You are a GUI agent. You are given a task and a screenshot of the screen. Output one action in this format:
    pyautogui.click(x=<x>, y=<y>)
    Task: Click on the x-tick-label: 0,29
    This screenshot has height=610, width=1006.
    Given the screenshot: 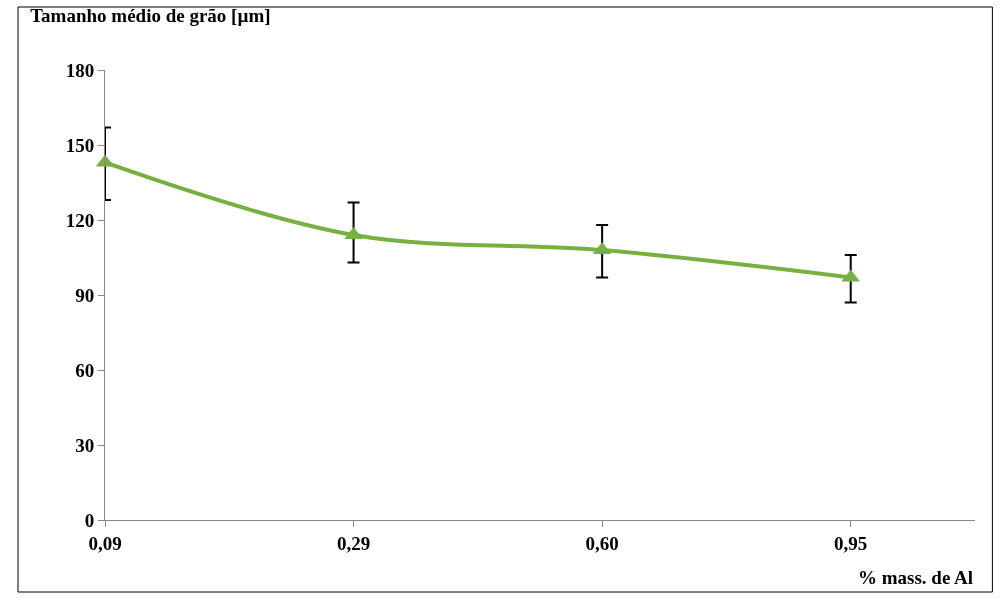 What is the action you would take?
    pyautogui.click(x=353, y=543)
    